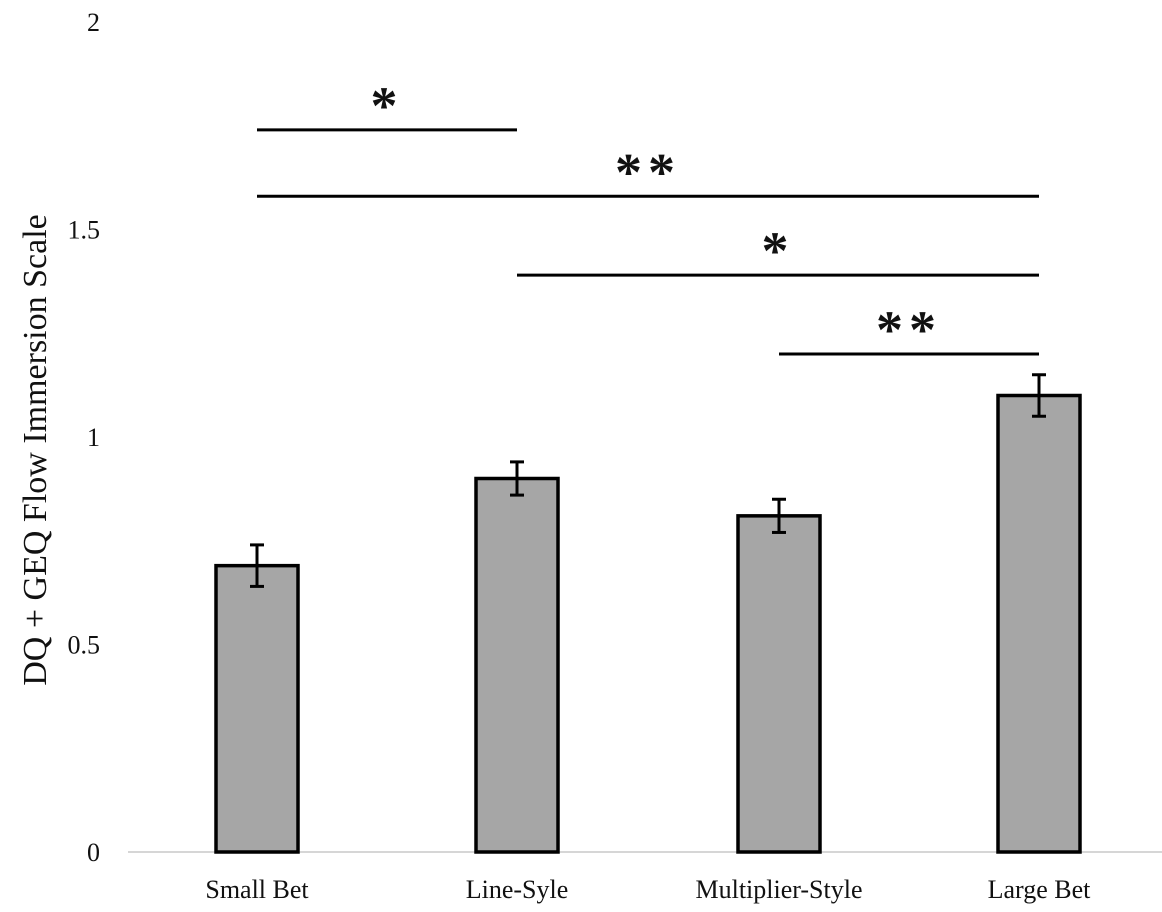  What do you see at coordinates (35, 450) in the screenshot?
I see `y-axis-label: DQ + GEQ Flow Immersion Scale` at bounding box center [35, 450].